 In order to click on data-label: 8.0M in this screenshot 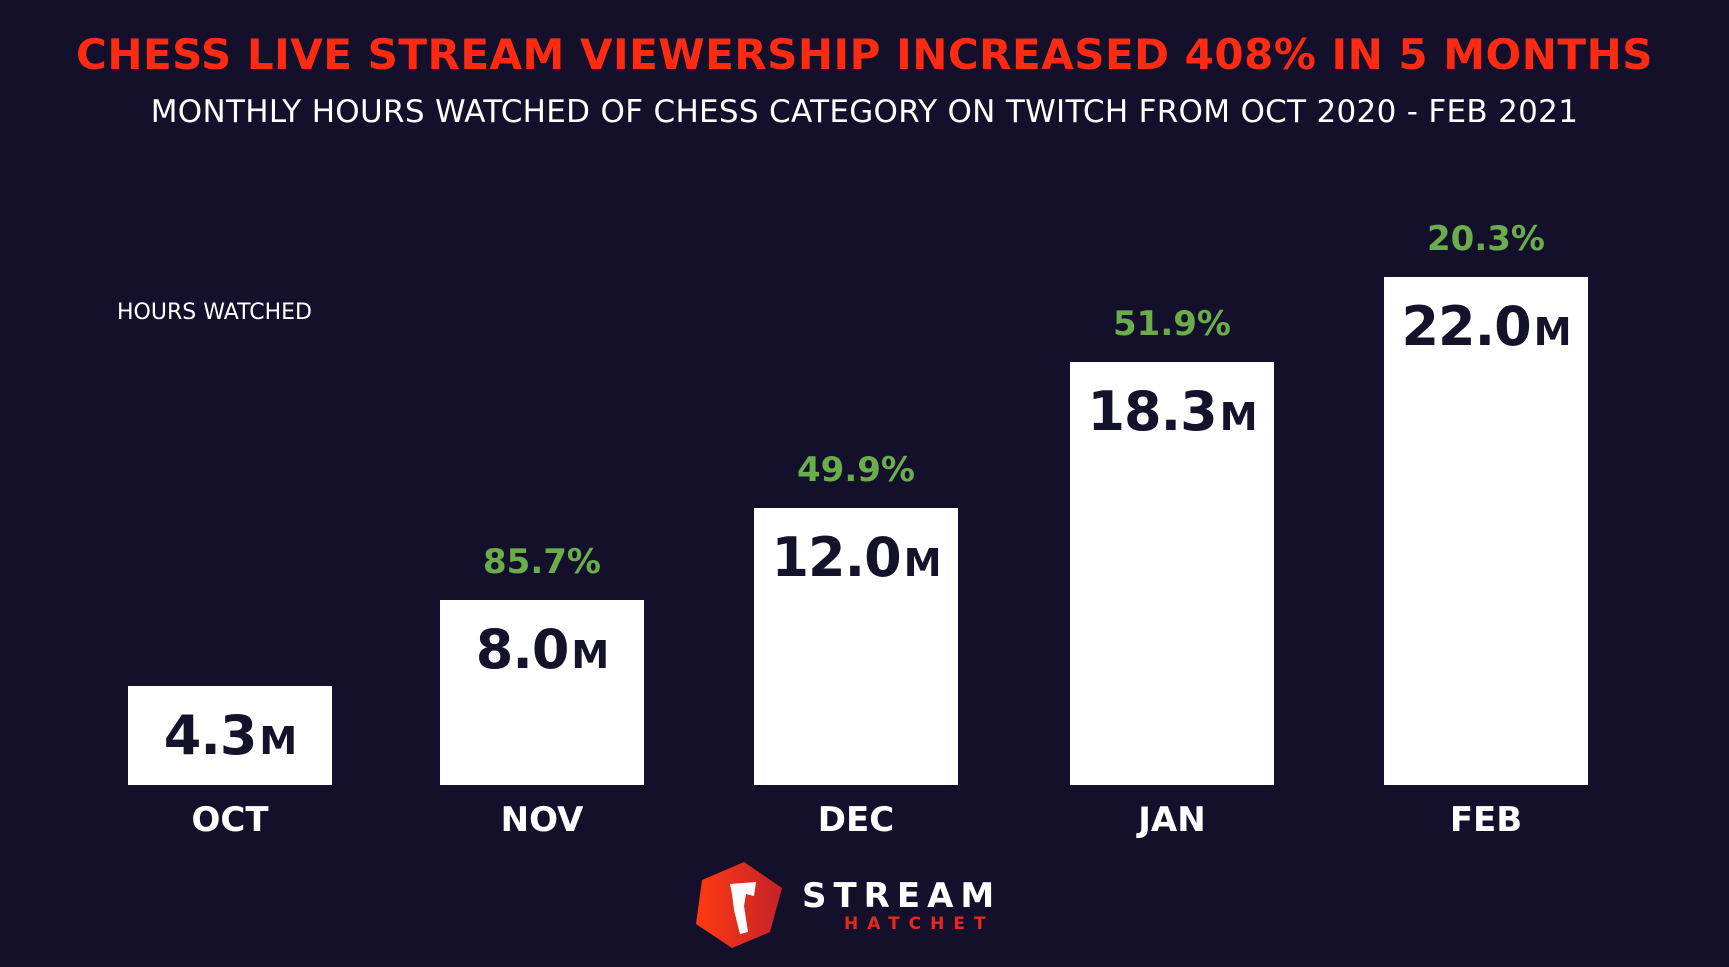, I will do `click(542, 649)`.